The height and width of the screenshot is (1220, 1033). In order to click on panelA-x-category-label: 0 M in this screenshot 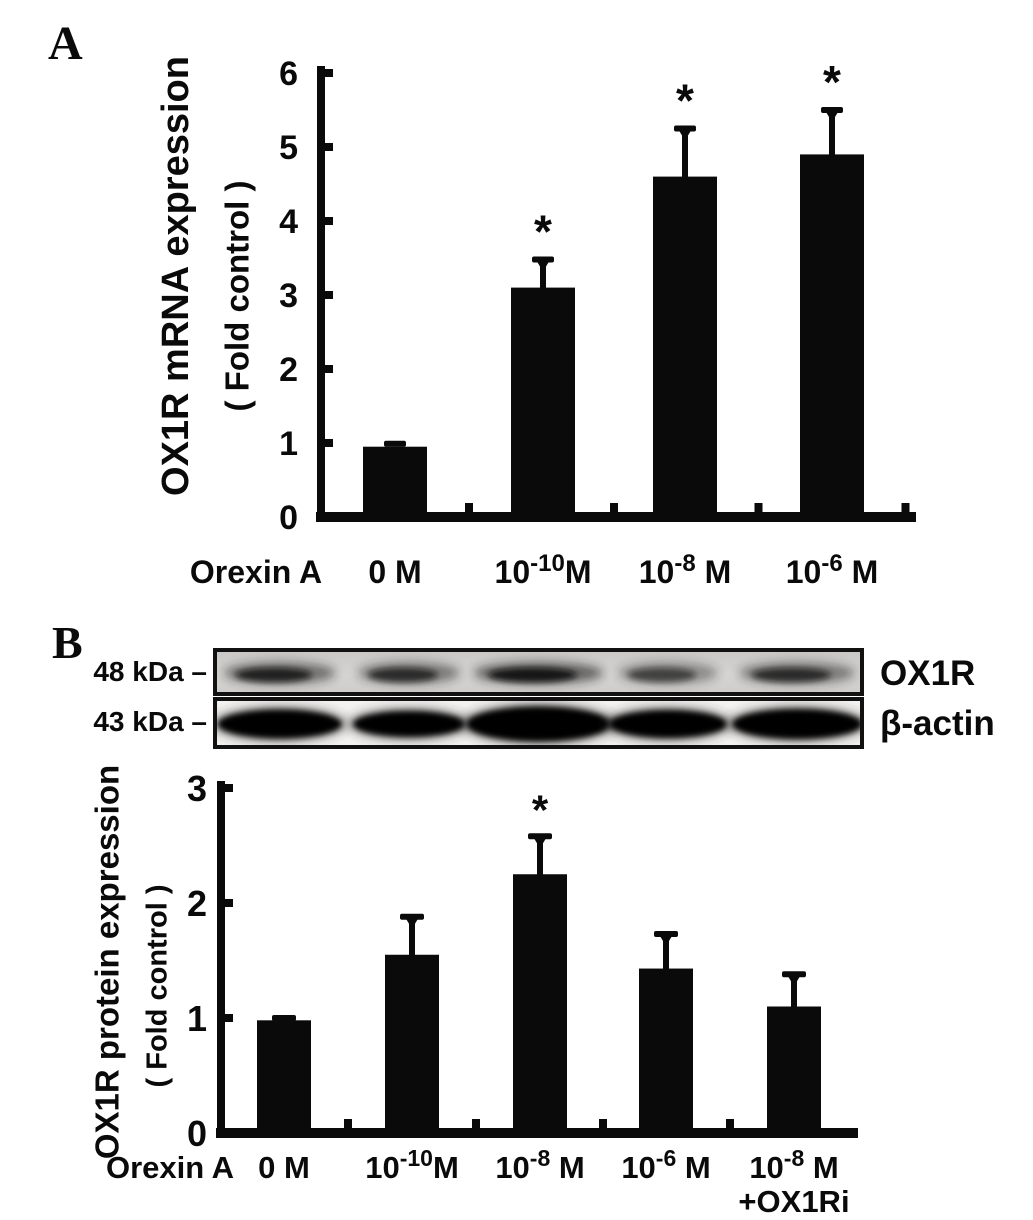, I will do `click(394, 572)`.